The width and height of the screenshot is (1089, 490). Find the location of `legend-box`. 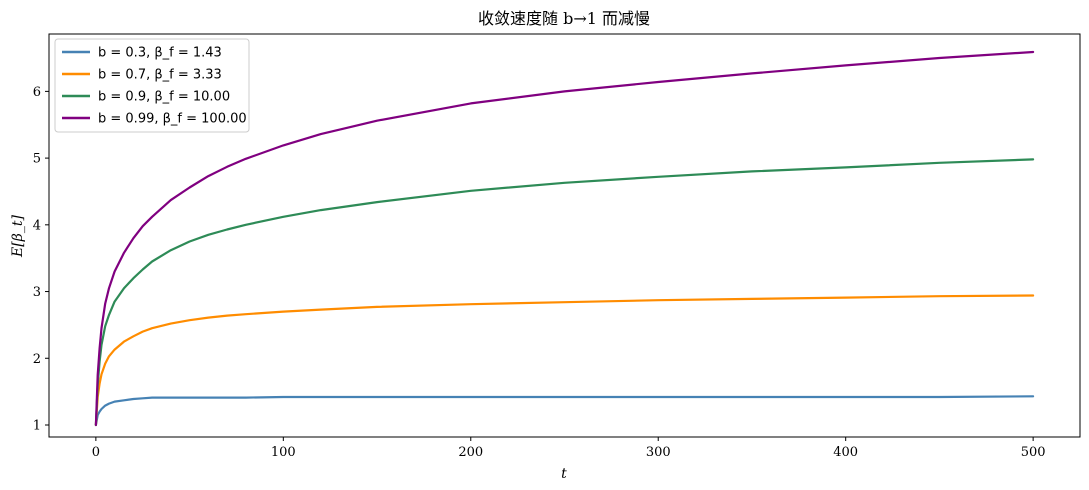

legend-box is located at coordinates (152, 85).